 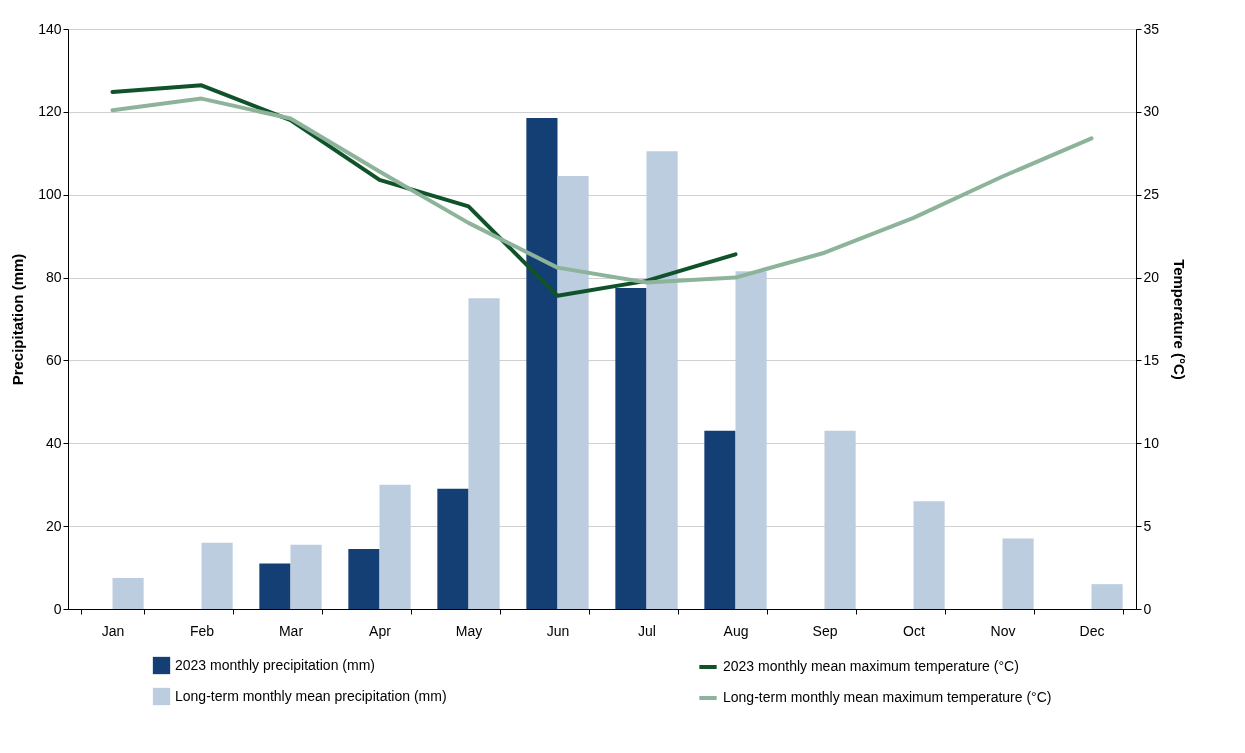 What do you see at coordinates (1147, 525) in the screenshot?
I see `y2-tick-label: 5` at bounding box center [1147, 525].